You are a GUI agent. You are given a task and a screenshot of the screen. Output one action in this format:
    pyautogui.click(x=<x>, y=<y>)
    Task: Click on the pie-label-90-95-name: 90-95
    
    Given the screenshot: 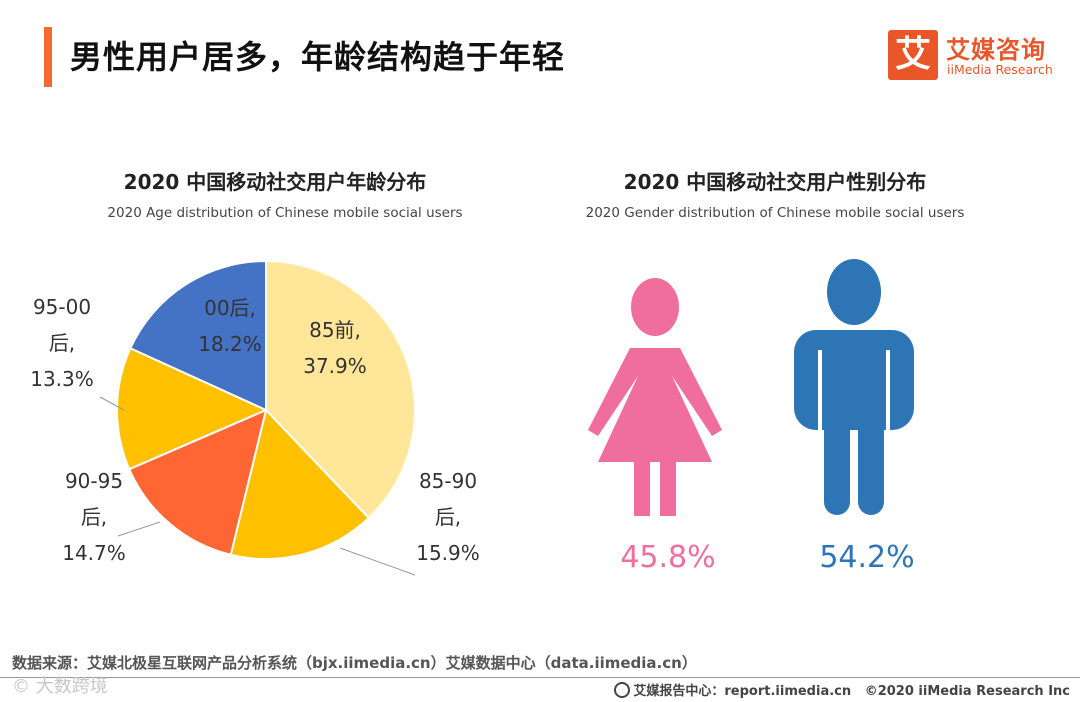 What is the action you would take?
    pyautogui.click(x=94, y=481)
    